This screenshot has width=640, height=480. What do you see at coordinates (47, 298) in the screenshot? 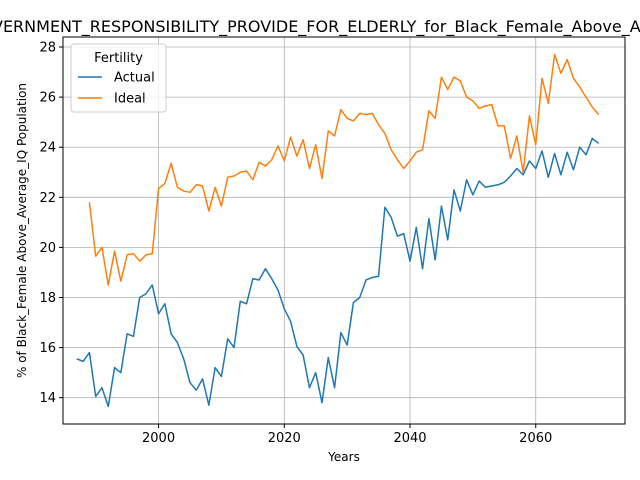
I see `y-tick-label: 18` at bounding box center [47, 298].